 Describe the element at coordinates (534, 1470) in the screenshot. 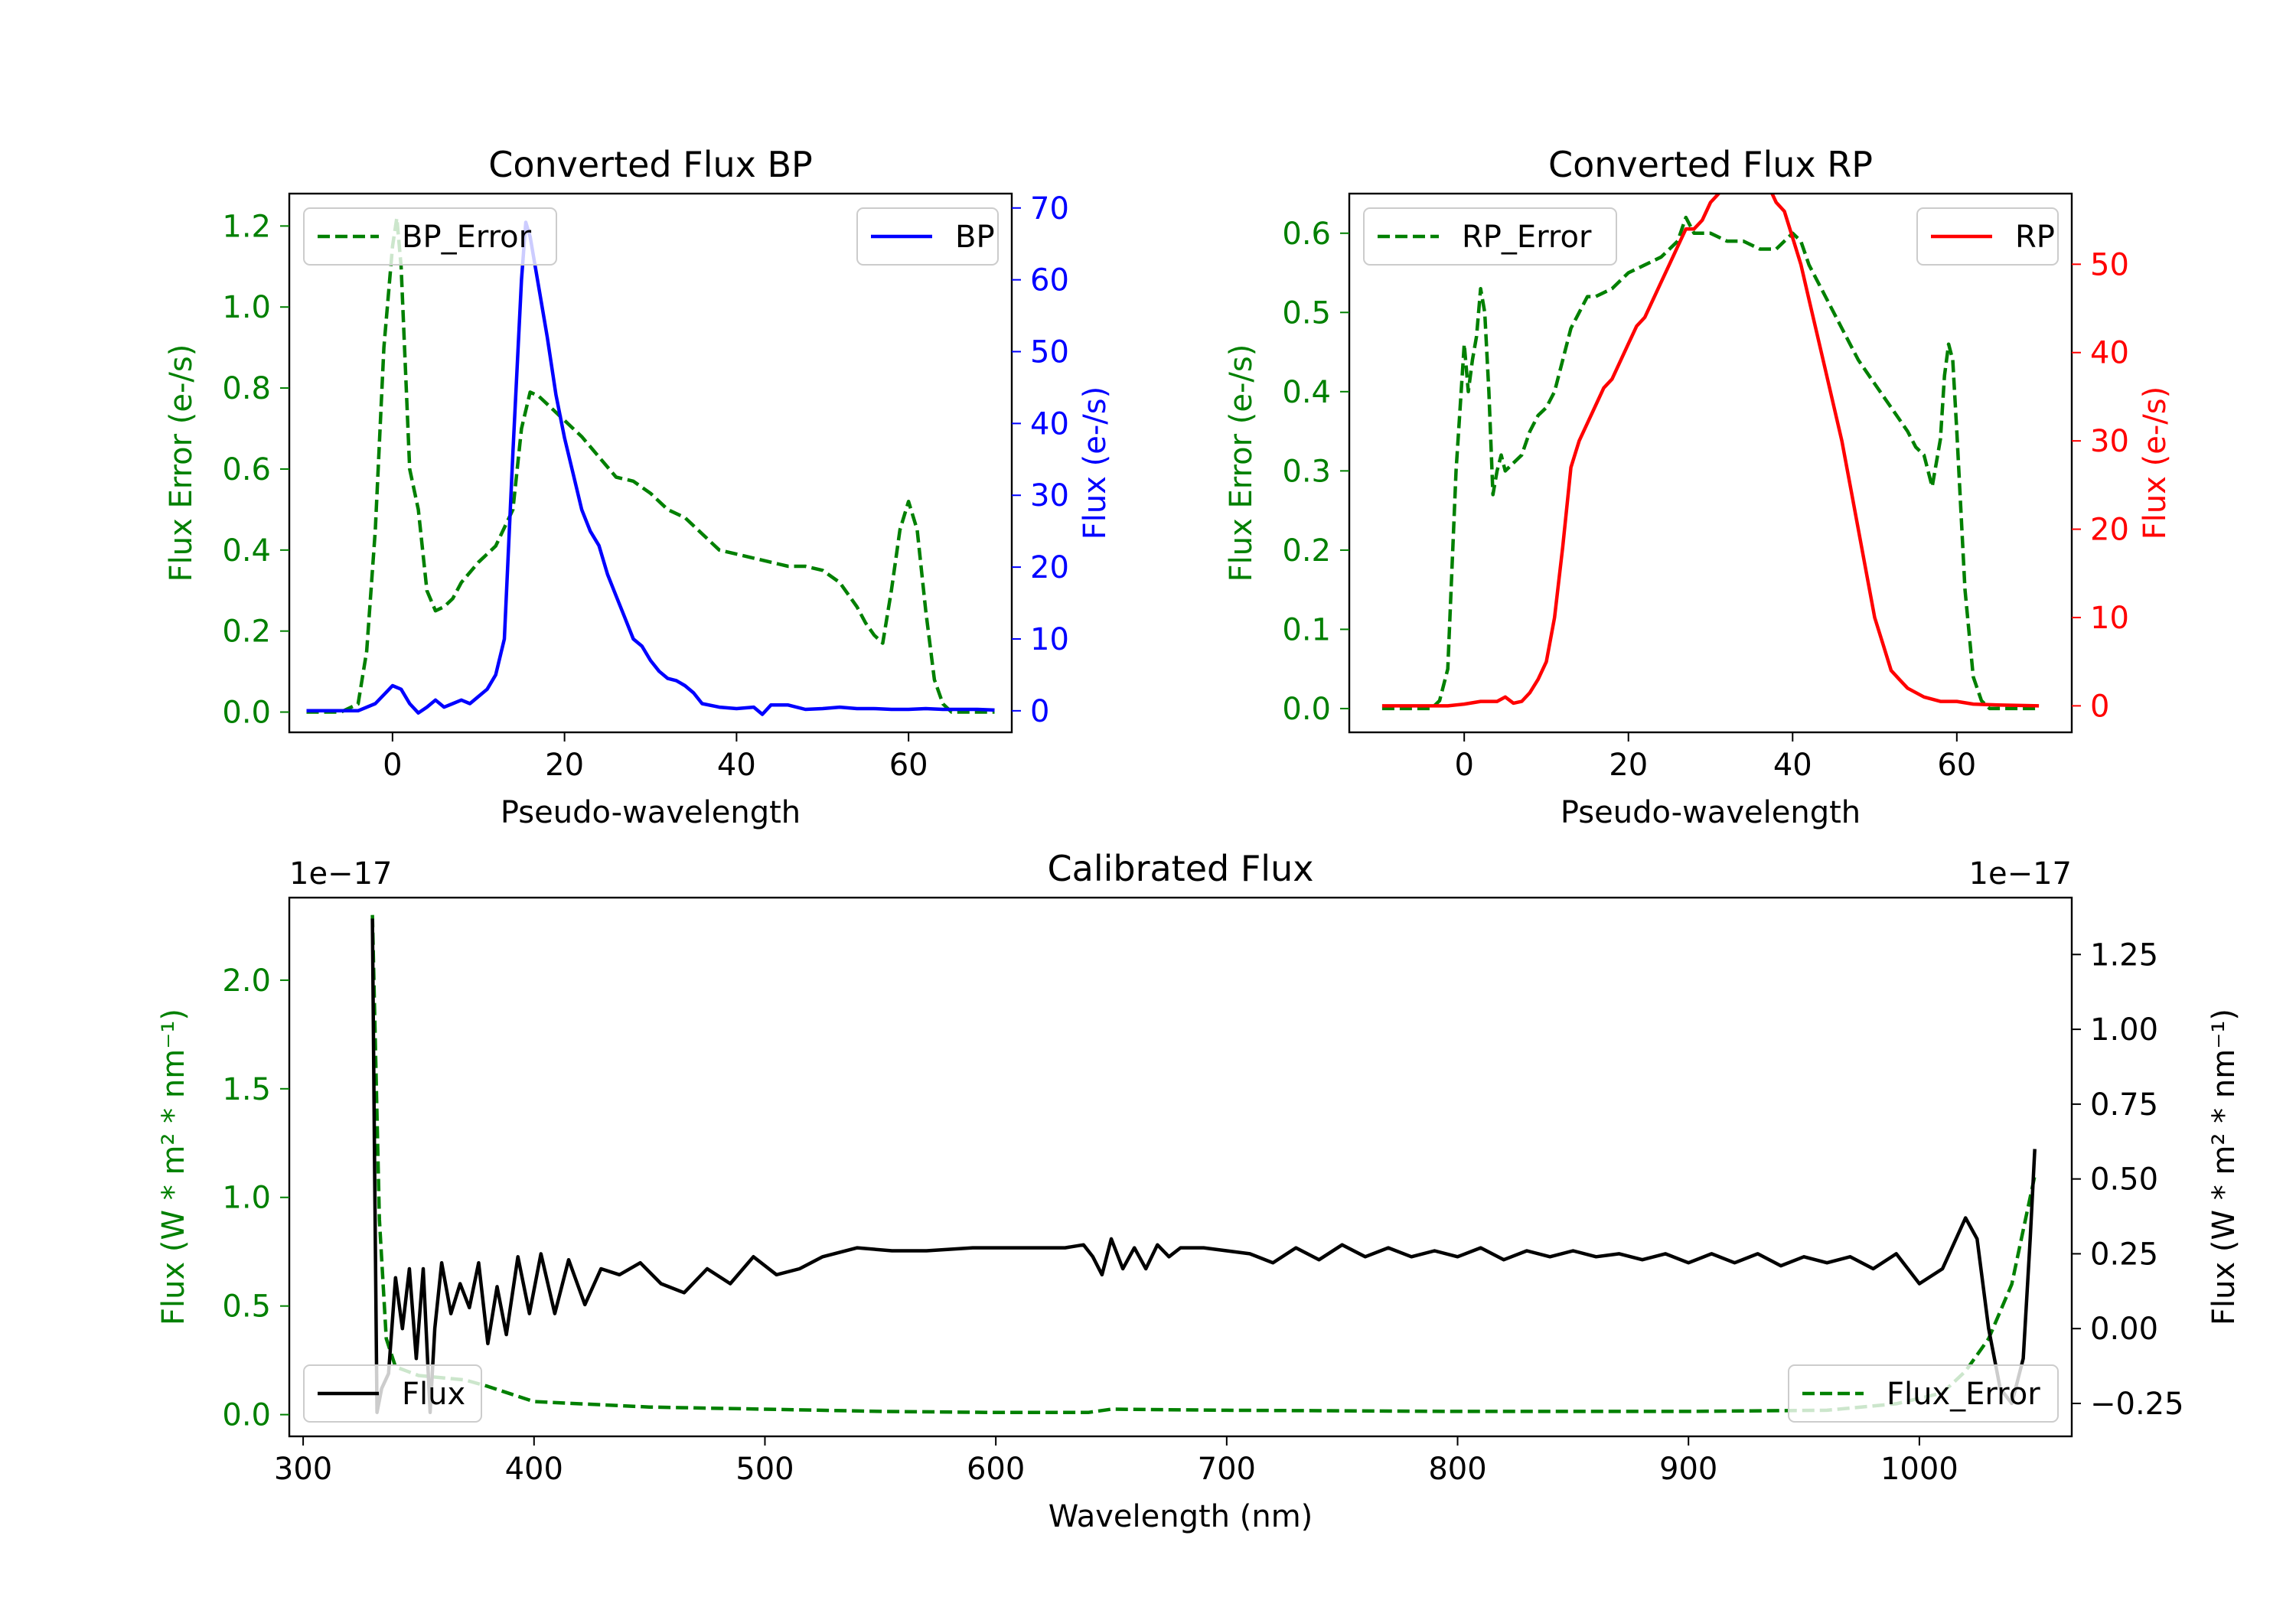

I see `x-tick-label: 400` at that location.